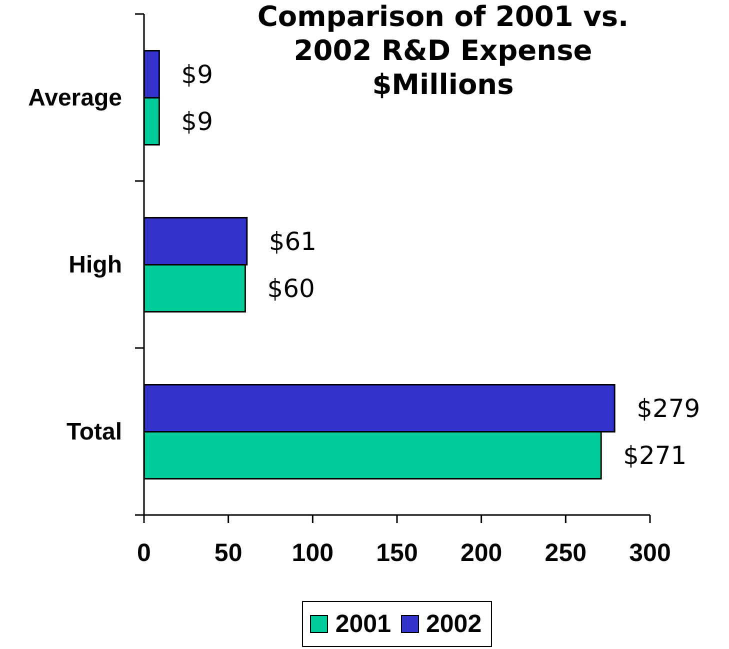 The height and width of the screenshot is (649, 729). Describe the element at coordinates (443, 34) in the screenshot. I see `chart-title: Comparison of 2001 vs. 2002 R&D Expense` at that location.